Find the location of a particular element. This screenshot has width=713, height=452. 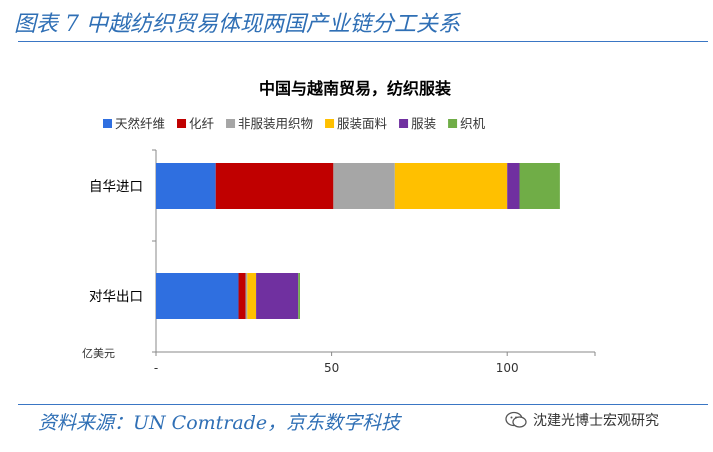

watermark-label: 沈建光博士宏观研究 is located at coordinates (596, 421).